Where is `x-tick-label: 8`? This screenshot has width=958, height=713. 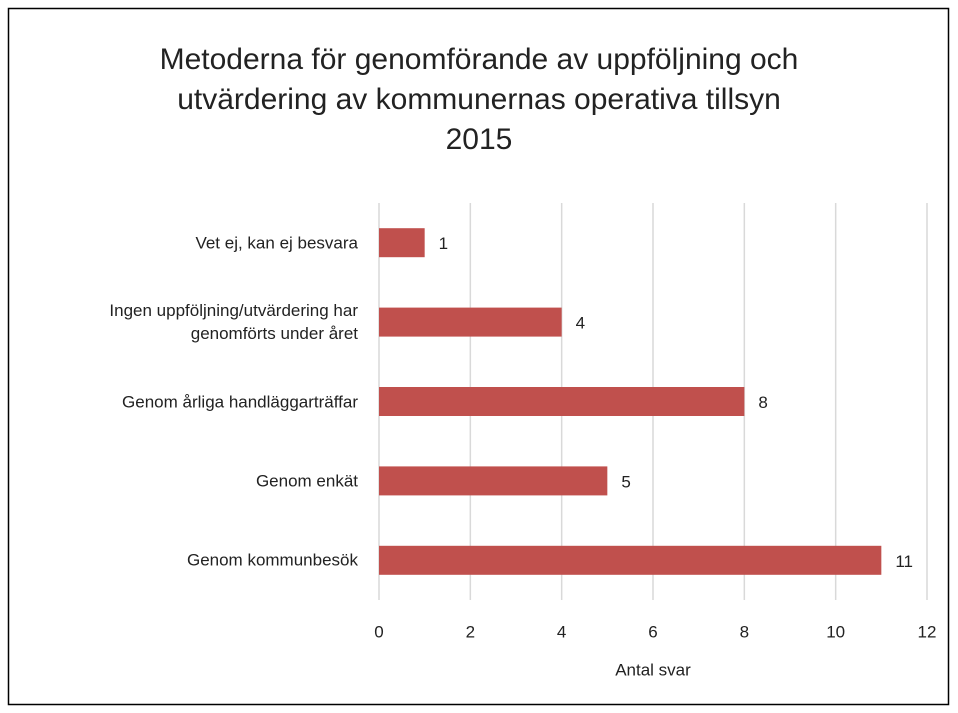 x-tick-label: 8 is located at coordinates (744, 631).